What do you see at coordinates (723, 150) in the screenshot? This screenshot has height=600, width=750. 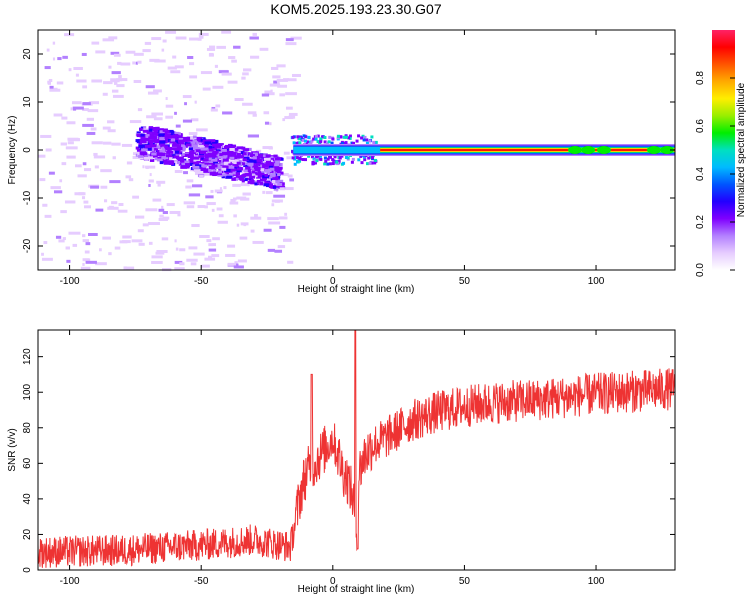 I see `colorbar-gradient` at bounding box center [723, 150].